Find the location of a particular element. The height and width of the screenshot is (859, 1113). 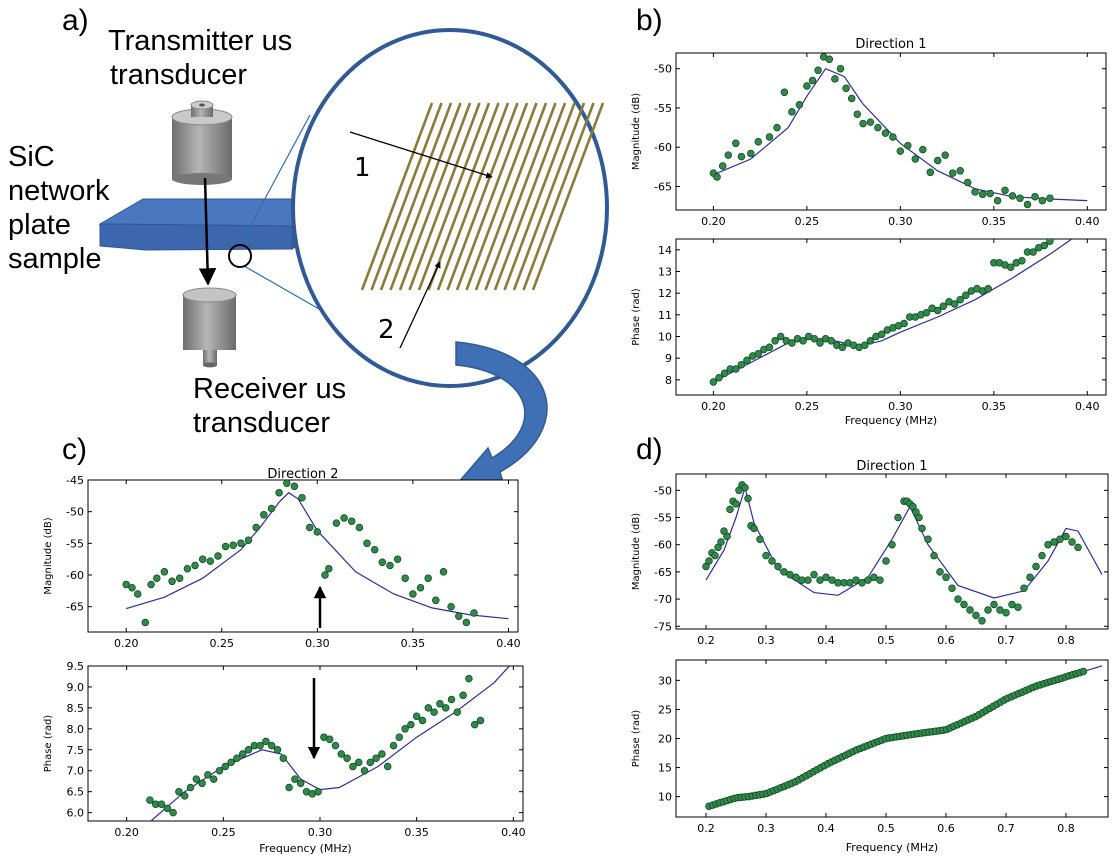

x-tick-label: 0.8 is located at coordinates (1066, 828).